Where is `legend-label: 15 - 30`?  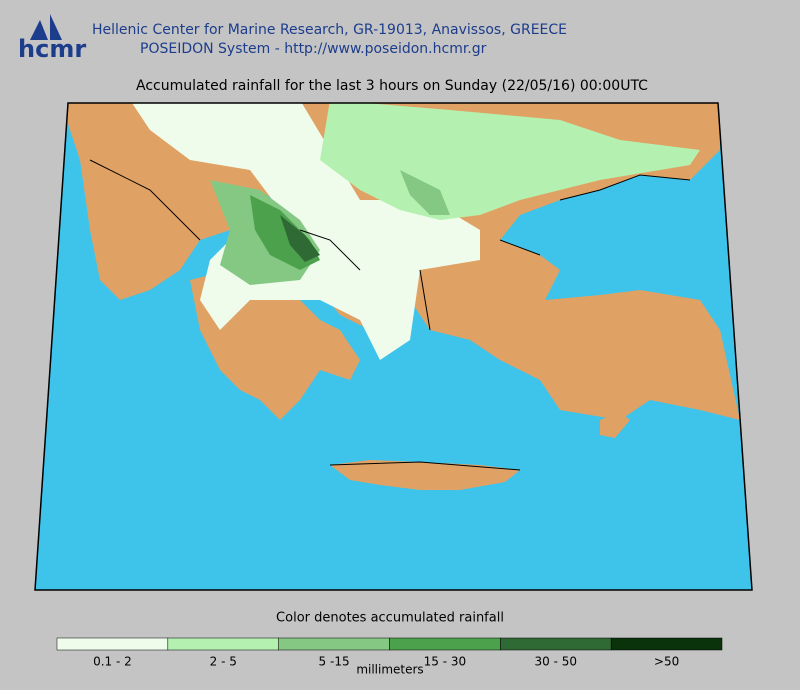
legend-label: 15 - 30 is located at coordinates (445, 662).